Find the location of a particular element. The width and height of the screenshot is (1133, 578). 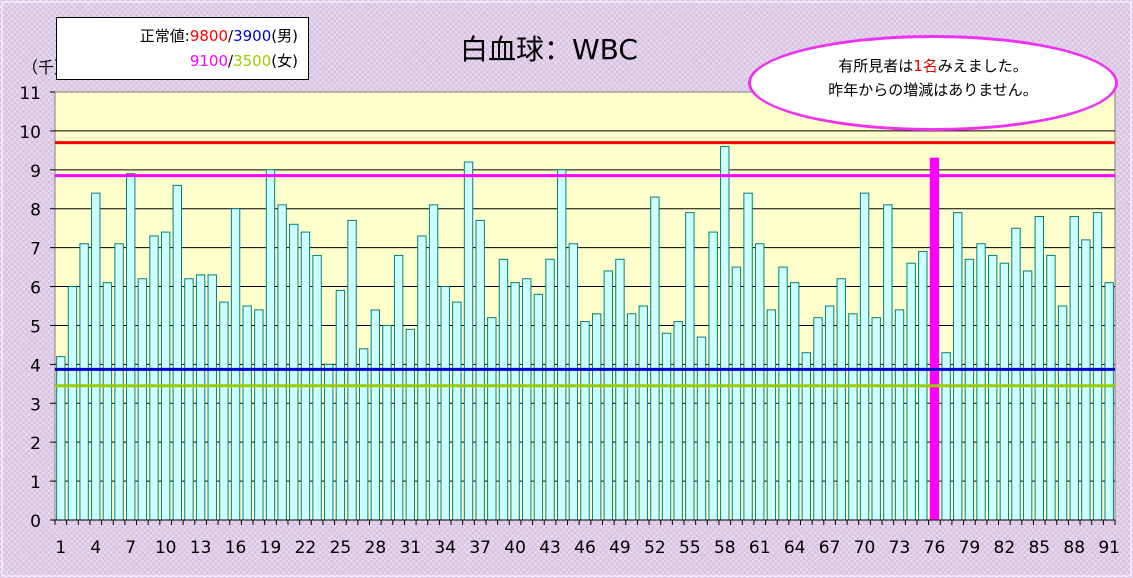

legend-prefix: 正常値: is located at coordinates (164, 36).